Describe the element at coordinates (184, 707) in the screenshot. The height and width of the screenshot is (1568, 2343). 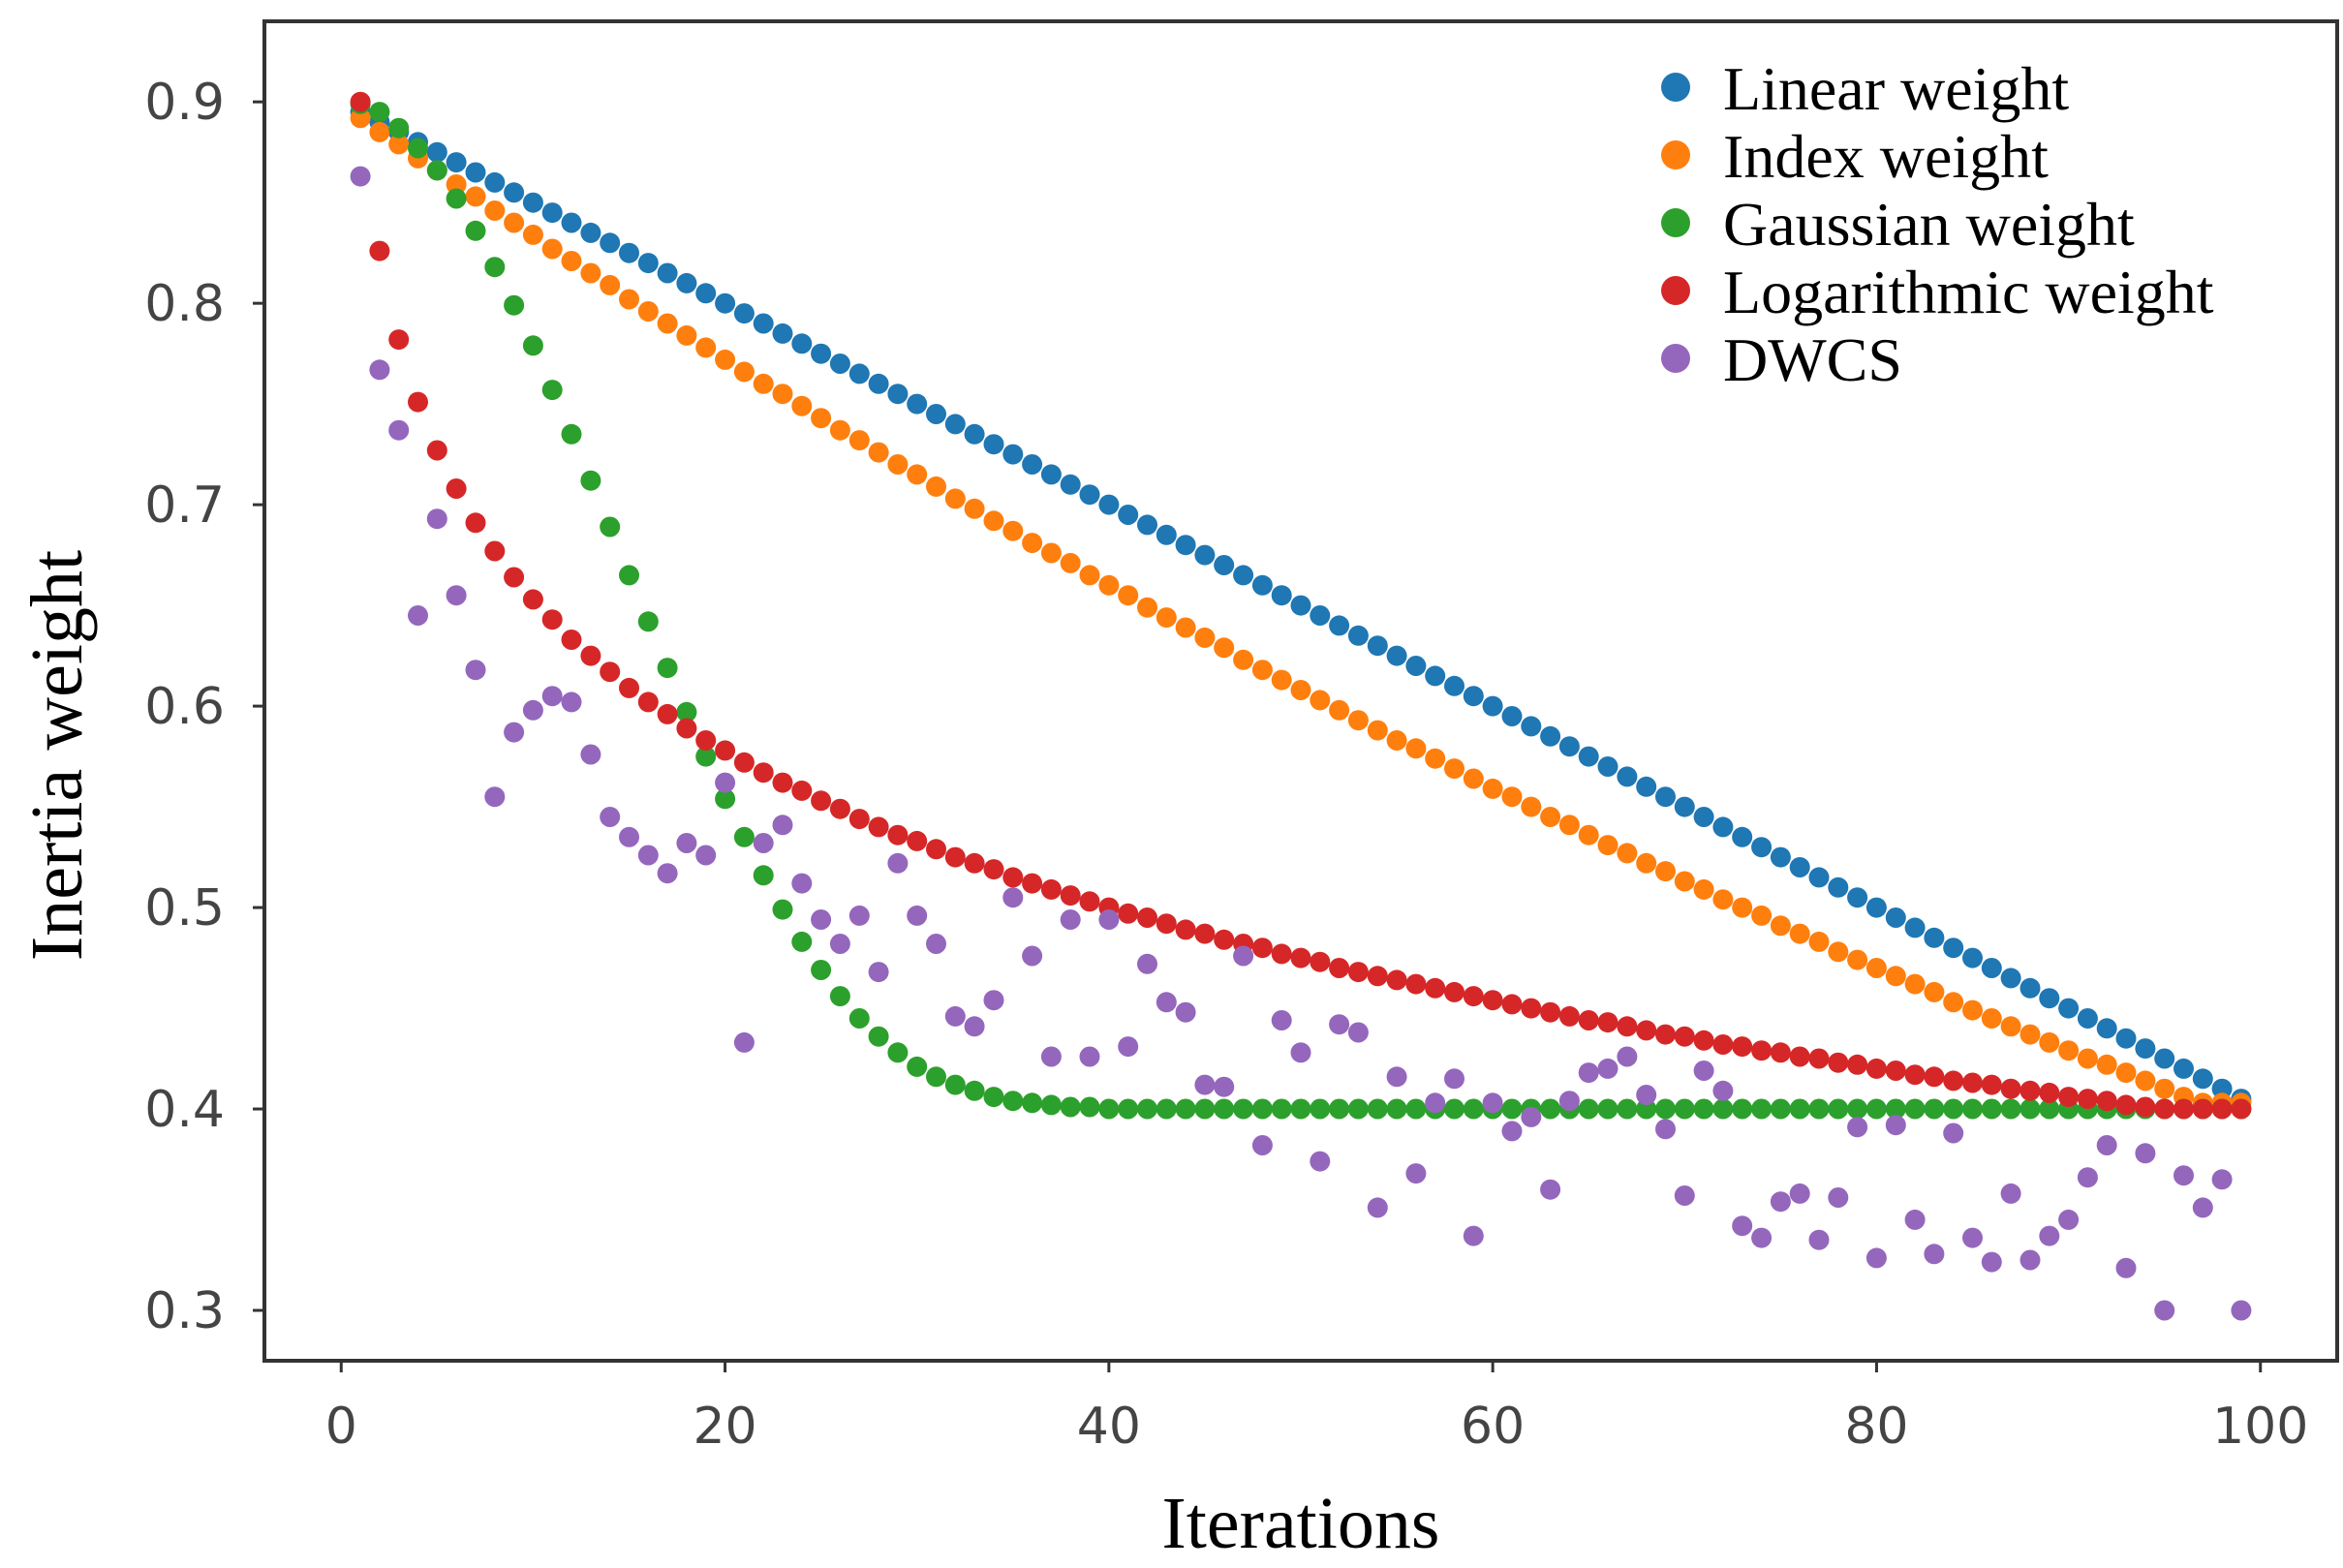
I see `y-tick-label: 0.6` at that location.